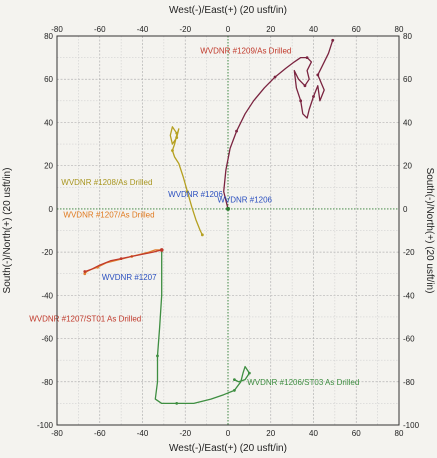  I want to click on y-tick-label-right: -100, so click(411, 425).